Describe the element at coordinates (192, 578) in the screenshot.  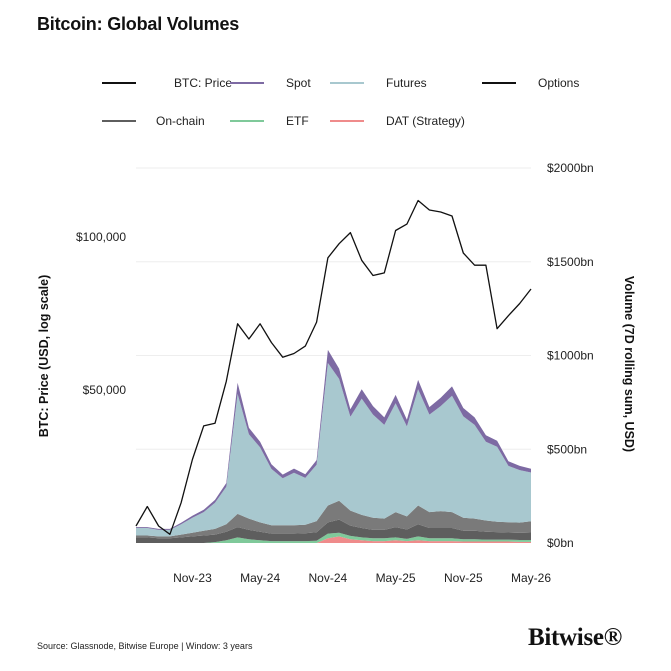
I see `x-tick-label-0: Nov-23` at that location.